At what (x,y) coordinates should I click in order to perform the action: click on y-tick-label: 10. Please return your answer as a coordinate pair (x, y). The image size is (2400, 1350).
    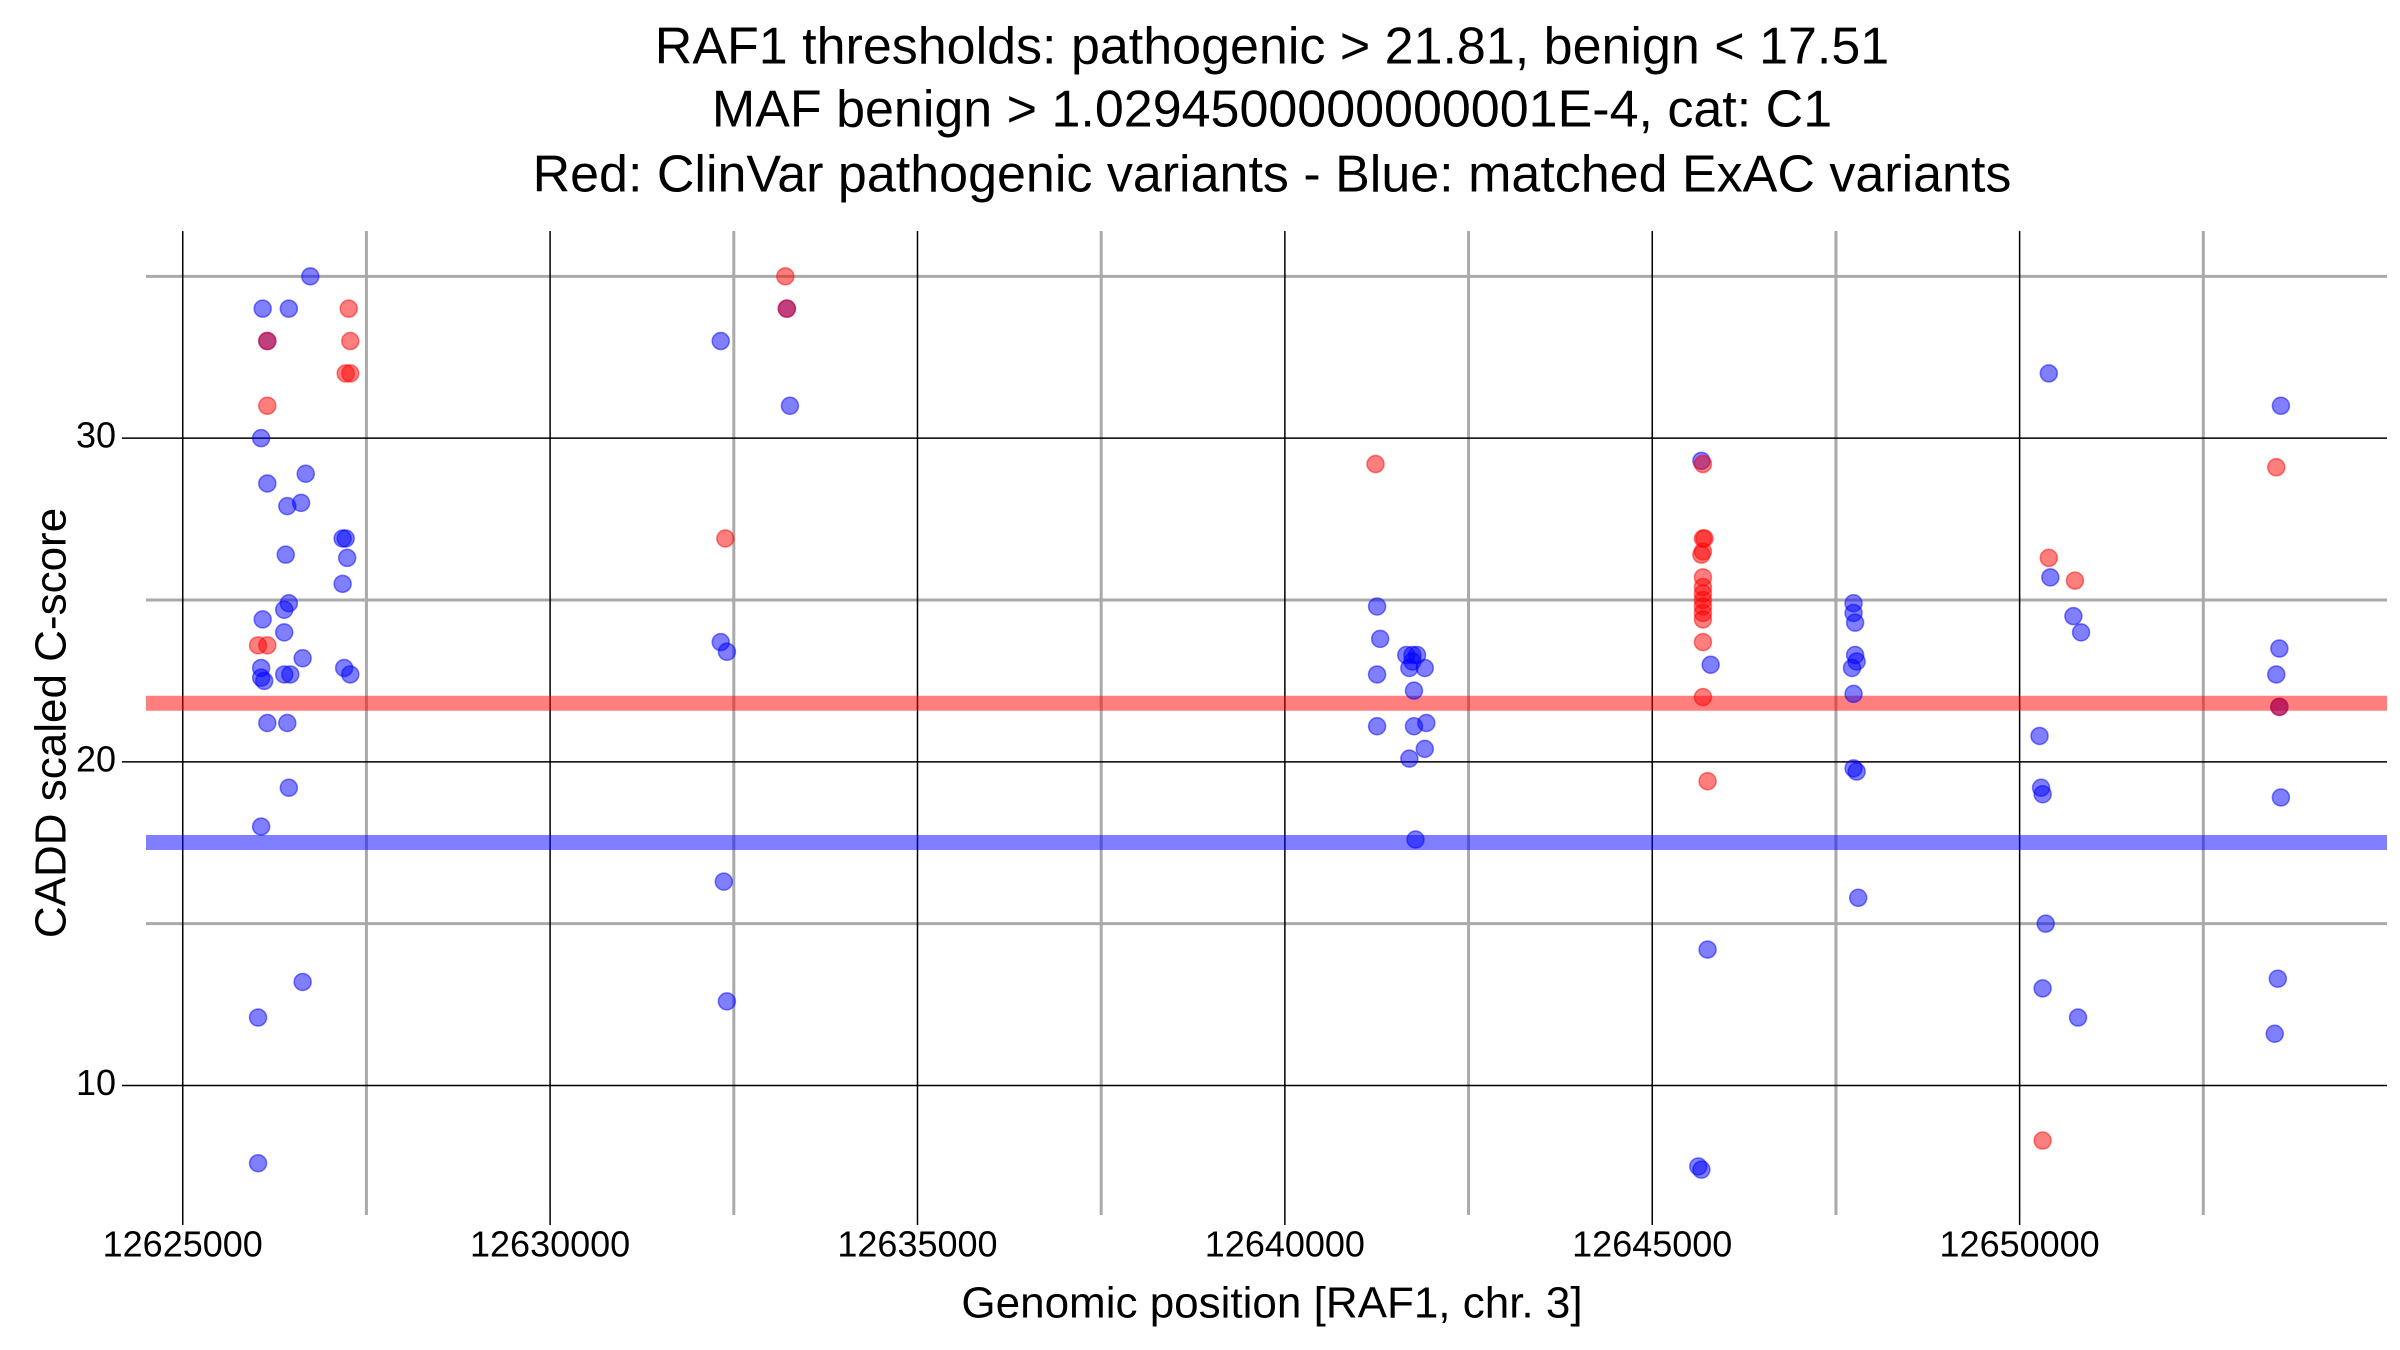
    Looking at the image, I should click on (96, 1082).